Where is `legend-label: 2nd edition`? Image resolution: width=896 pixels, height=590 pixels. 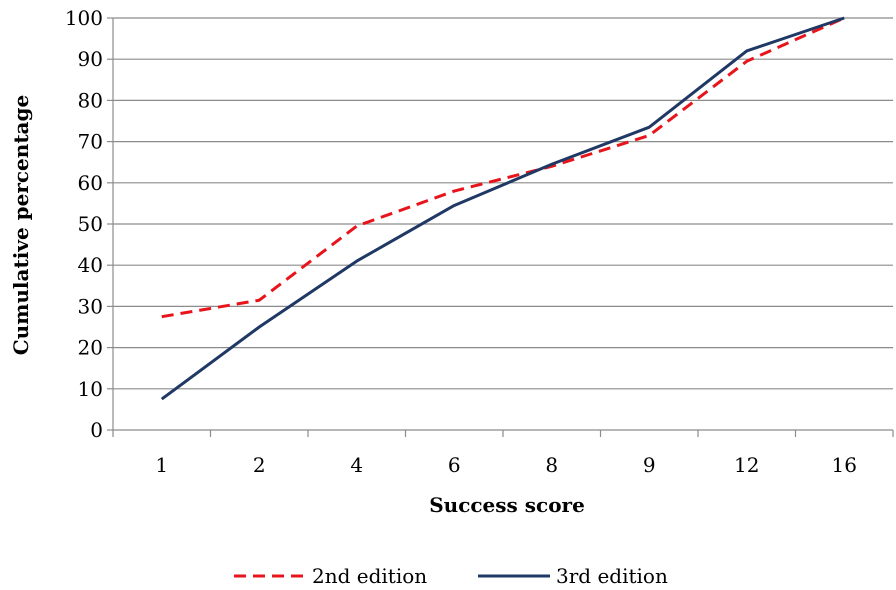
legend-label: 2nd edition is located at coordinates (369, 576).